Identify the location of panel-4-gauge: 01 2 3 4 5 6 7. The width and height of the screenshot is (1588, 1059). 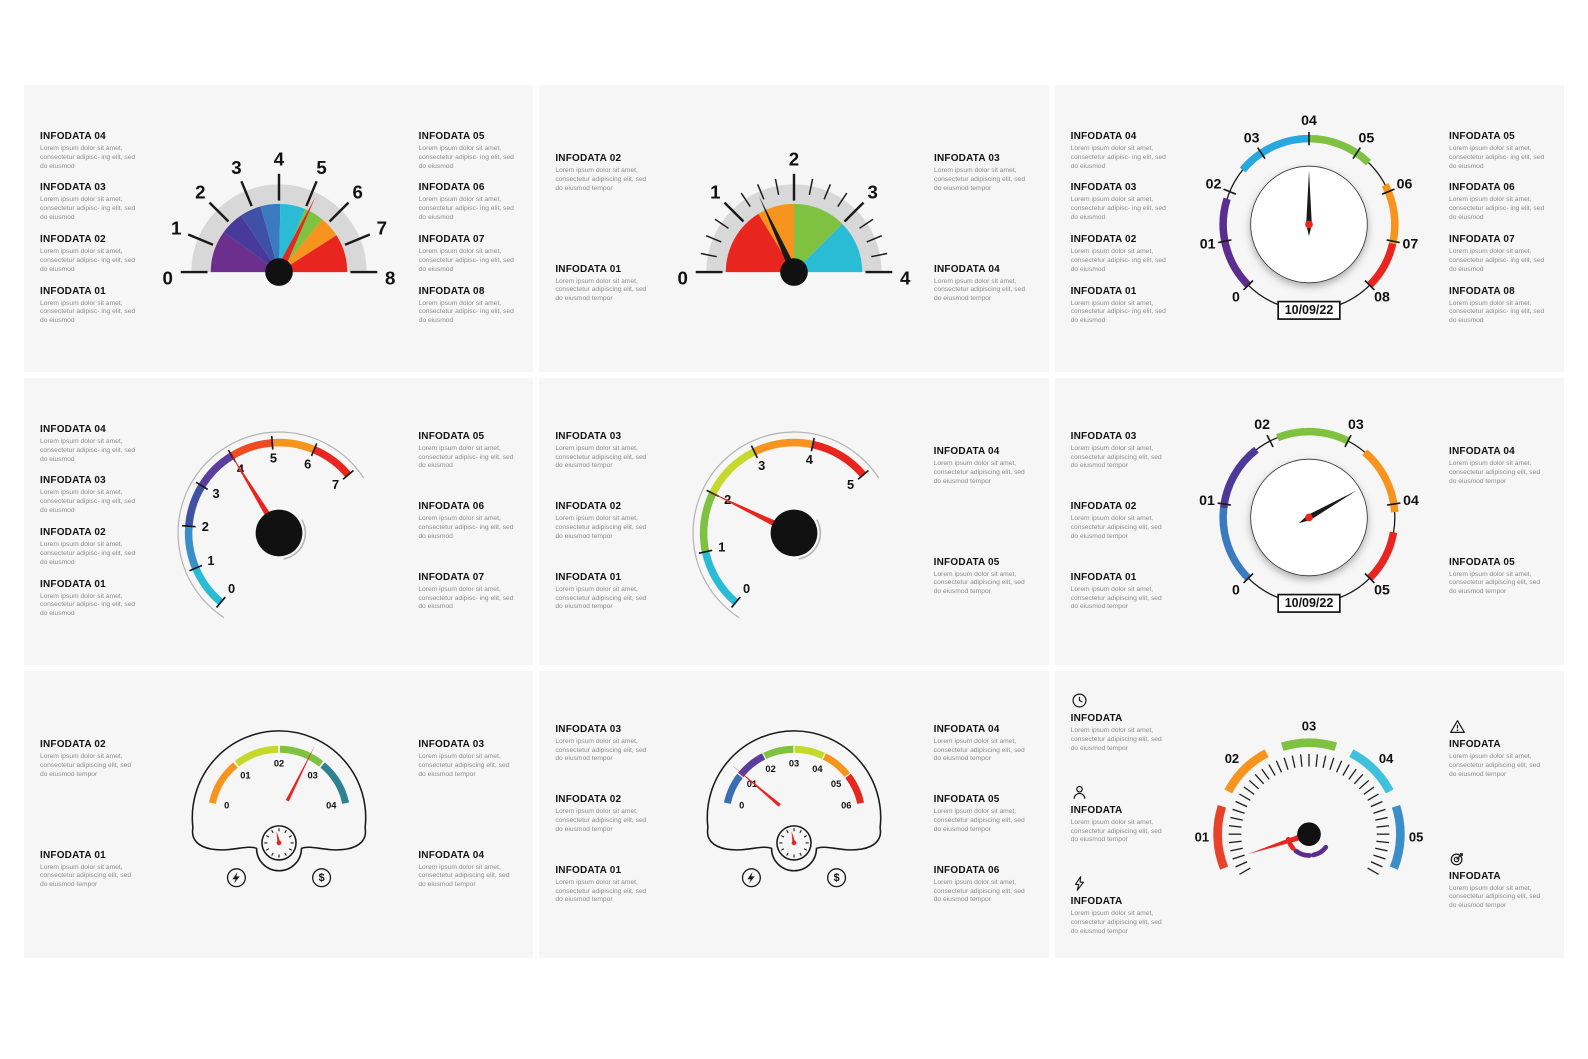
(278, 521).